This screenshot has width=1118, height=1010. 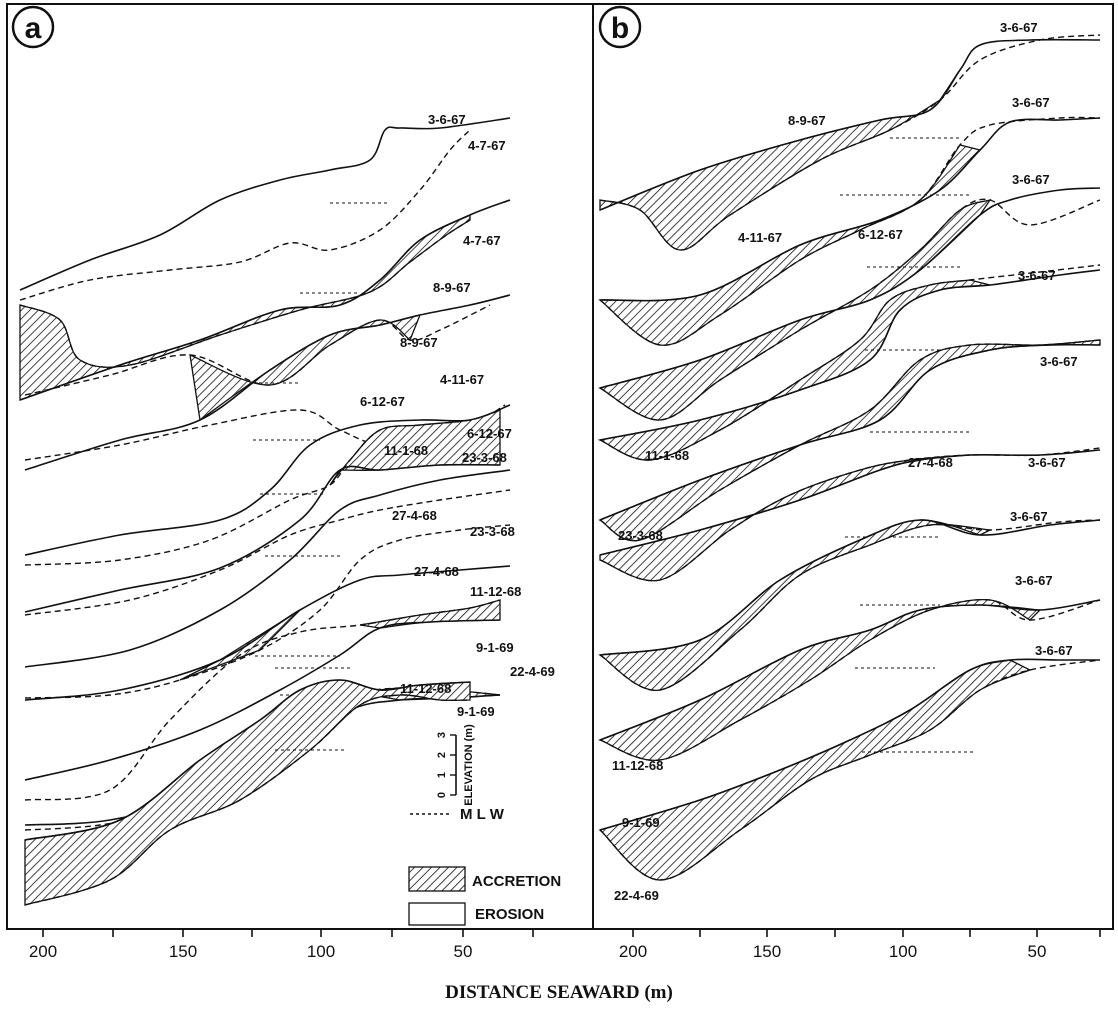 What do you see at coordinates (1031, 179) in the screenshot?
I see `panel-b-label-4: 3-6-67` at bounding box center [1031, 179].